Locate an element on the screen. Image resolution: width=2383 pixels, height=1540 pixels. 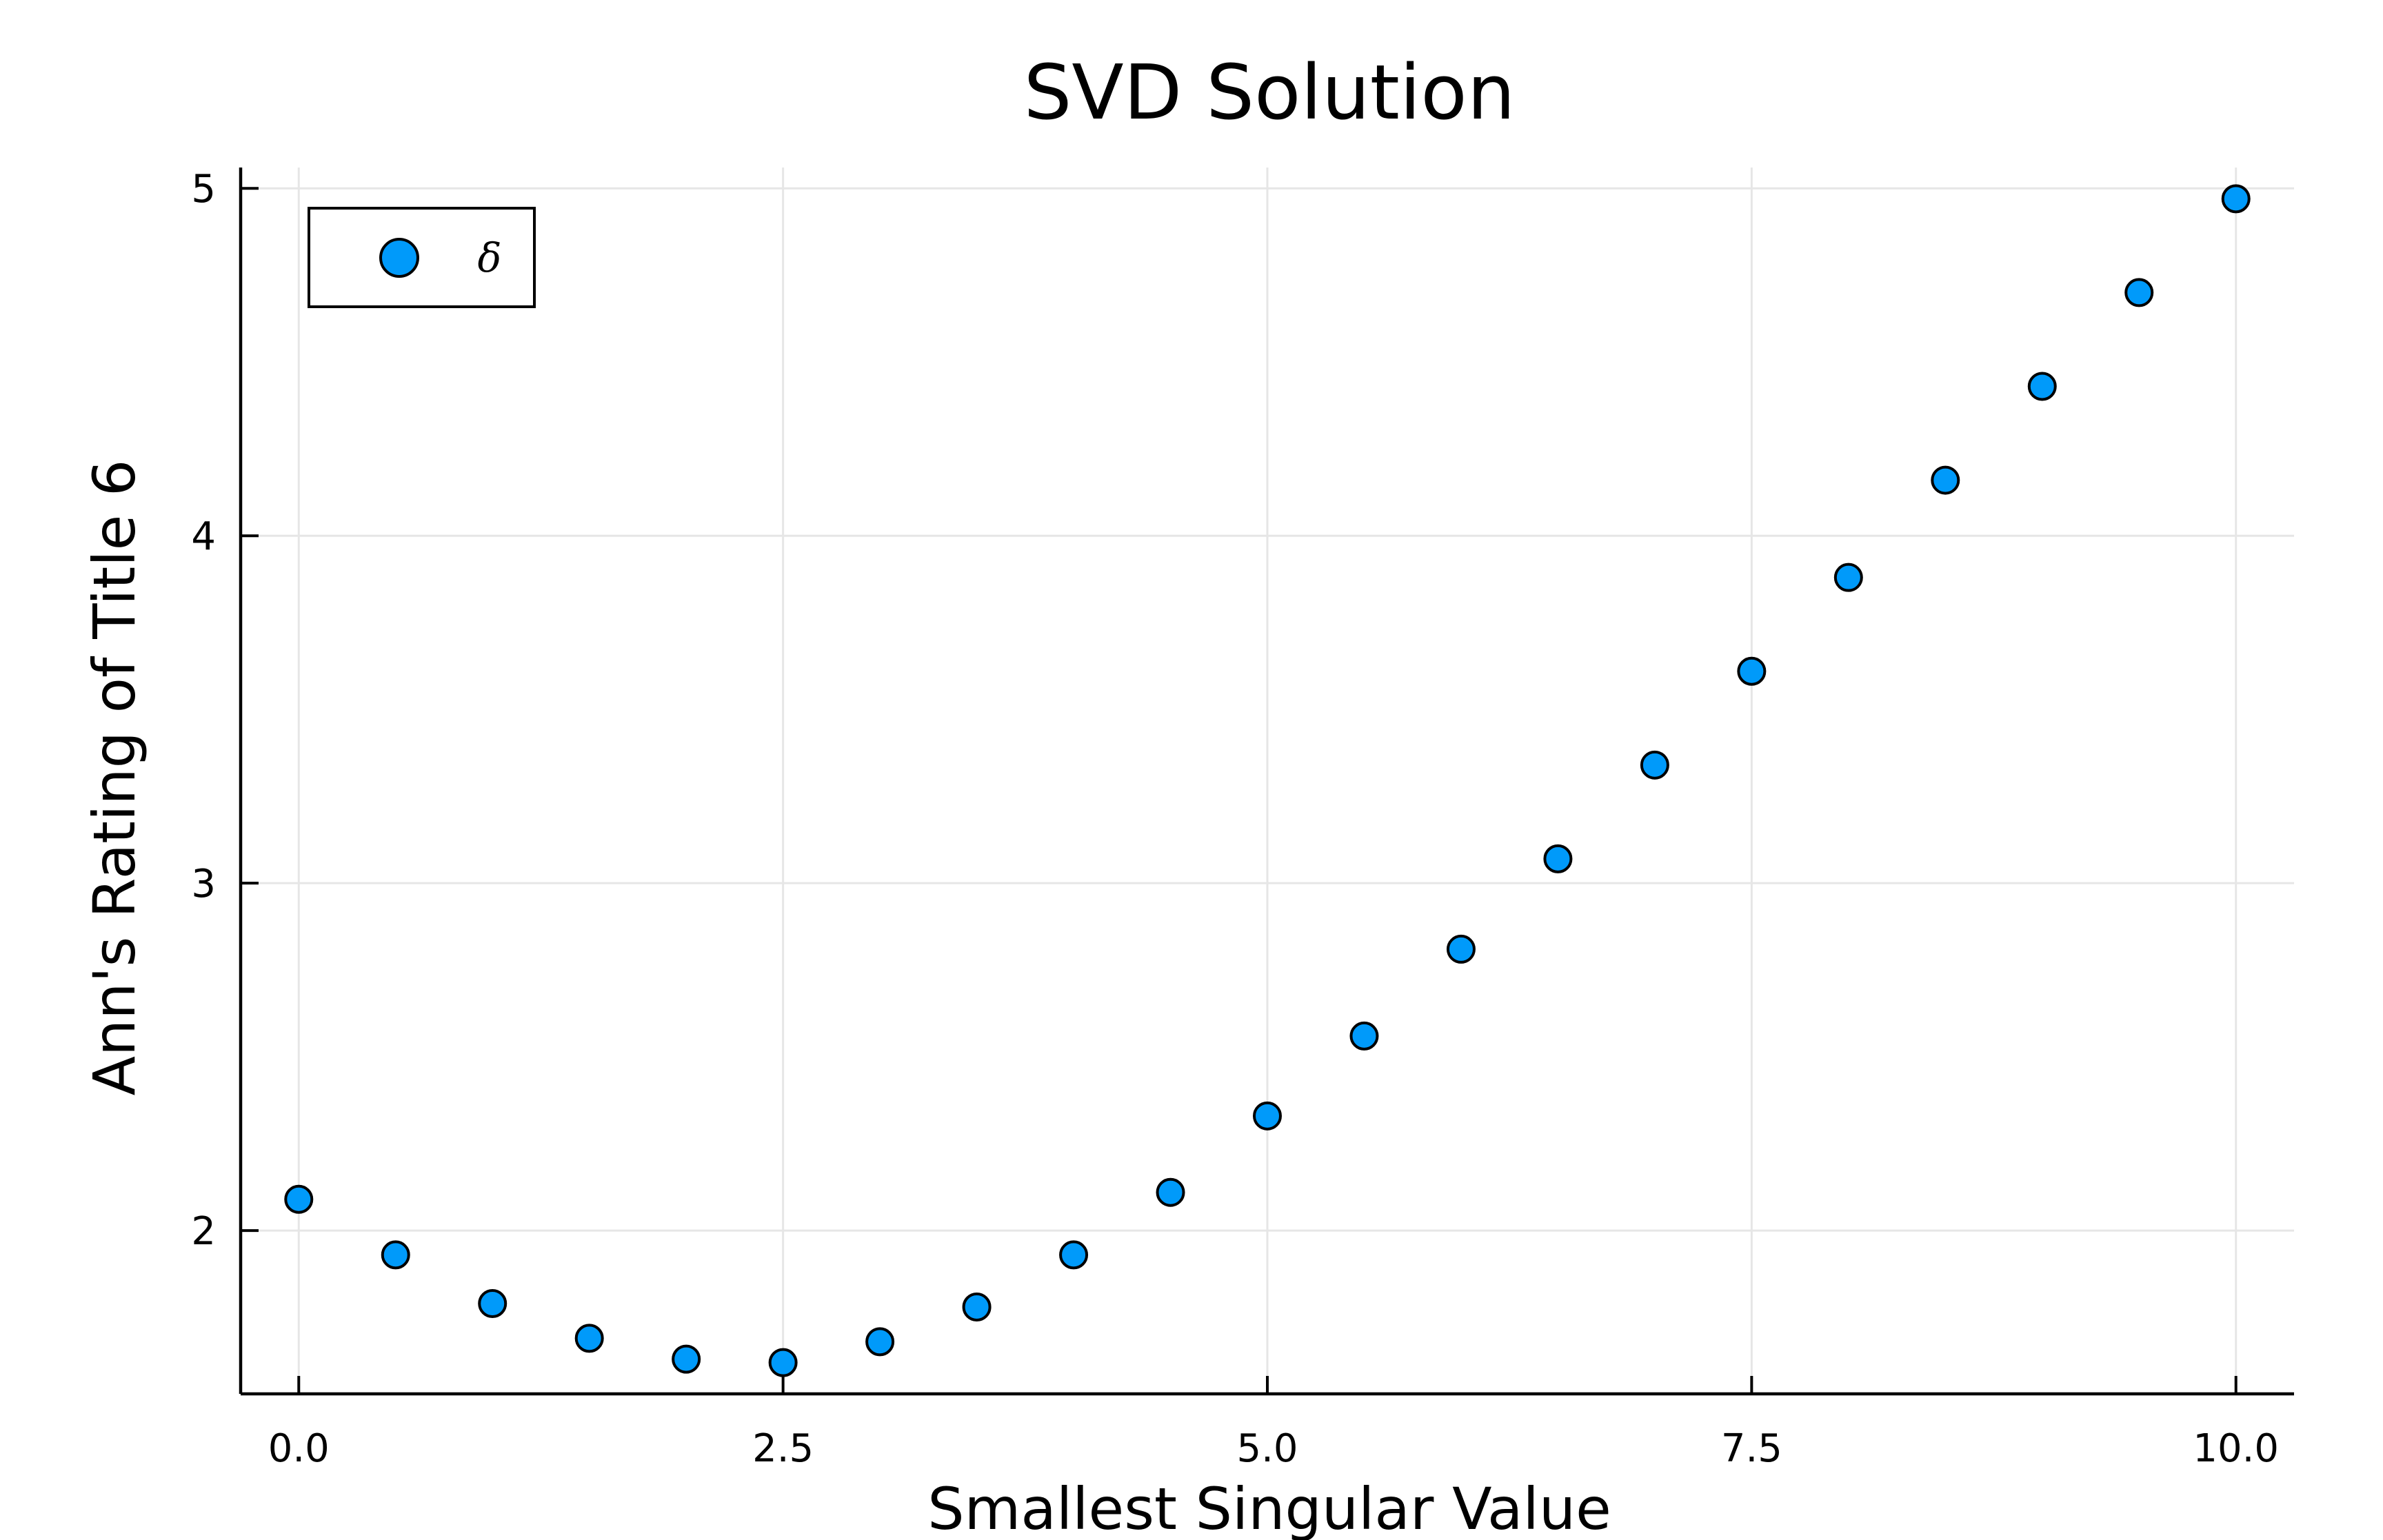
chart-title: SVD Solution is located at coordinates (1270, 92).